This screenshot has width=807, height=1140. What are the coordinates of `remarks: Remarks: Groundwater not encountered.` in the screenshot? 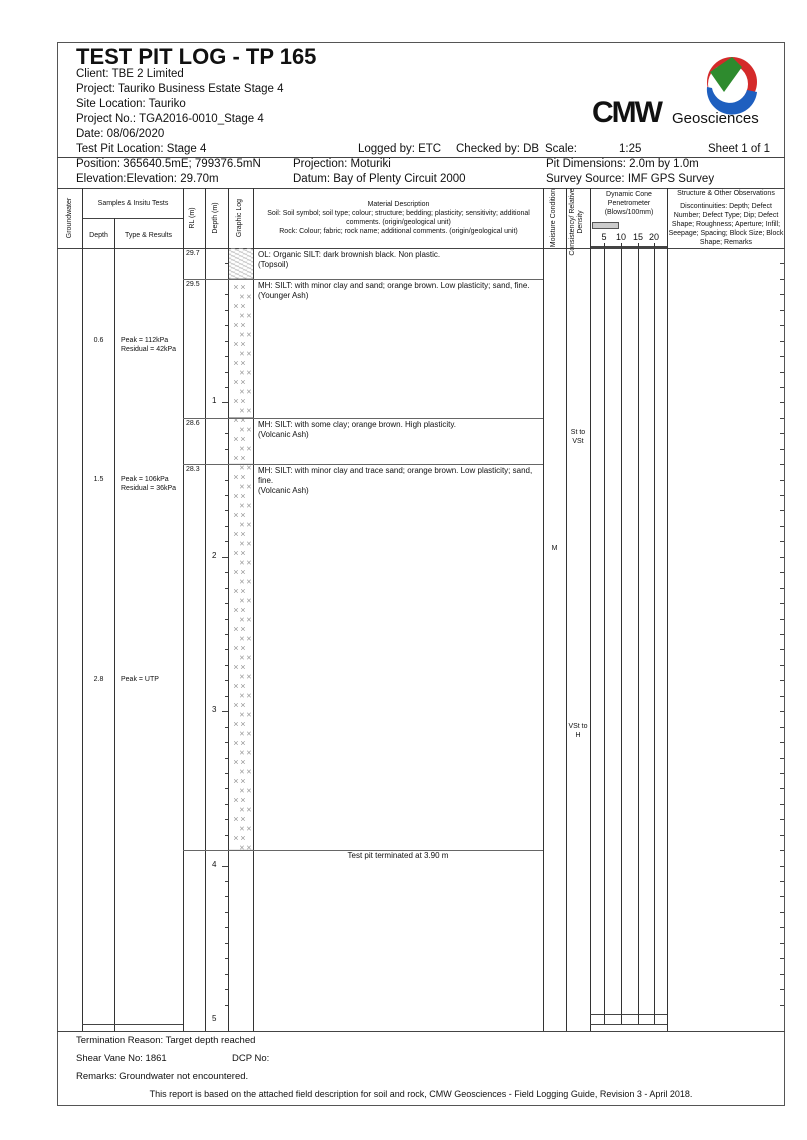 It's located at (162, 1076).